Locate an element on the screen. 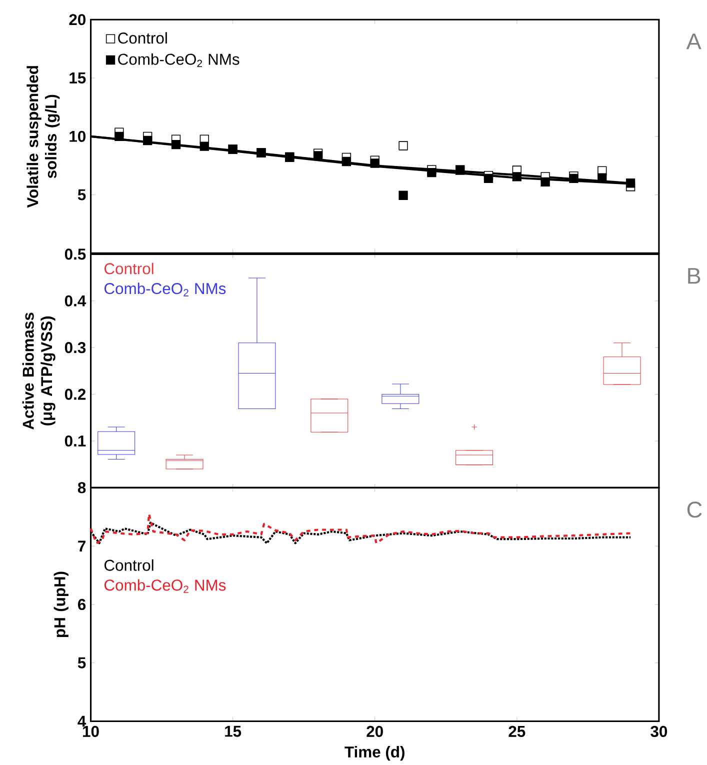 The width and height of the screenshot is (707, 765). series-label: Control is located at coordinates (129, 565).